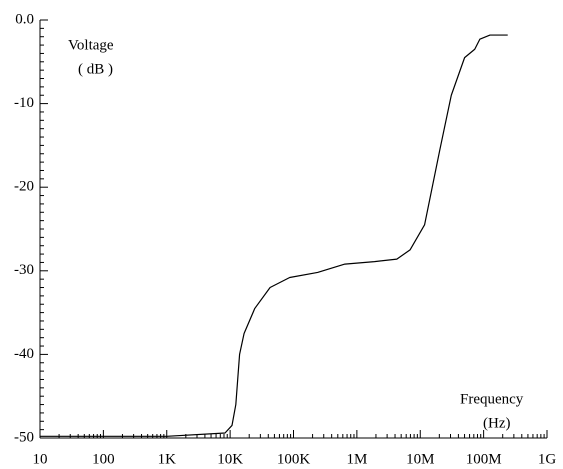 The image size is (563, 469). Describe the element at coordinates (24, 270) in the screenshot. I see `y-tick-label: -30` at that location.